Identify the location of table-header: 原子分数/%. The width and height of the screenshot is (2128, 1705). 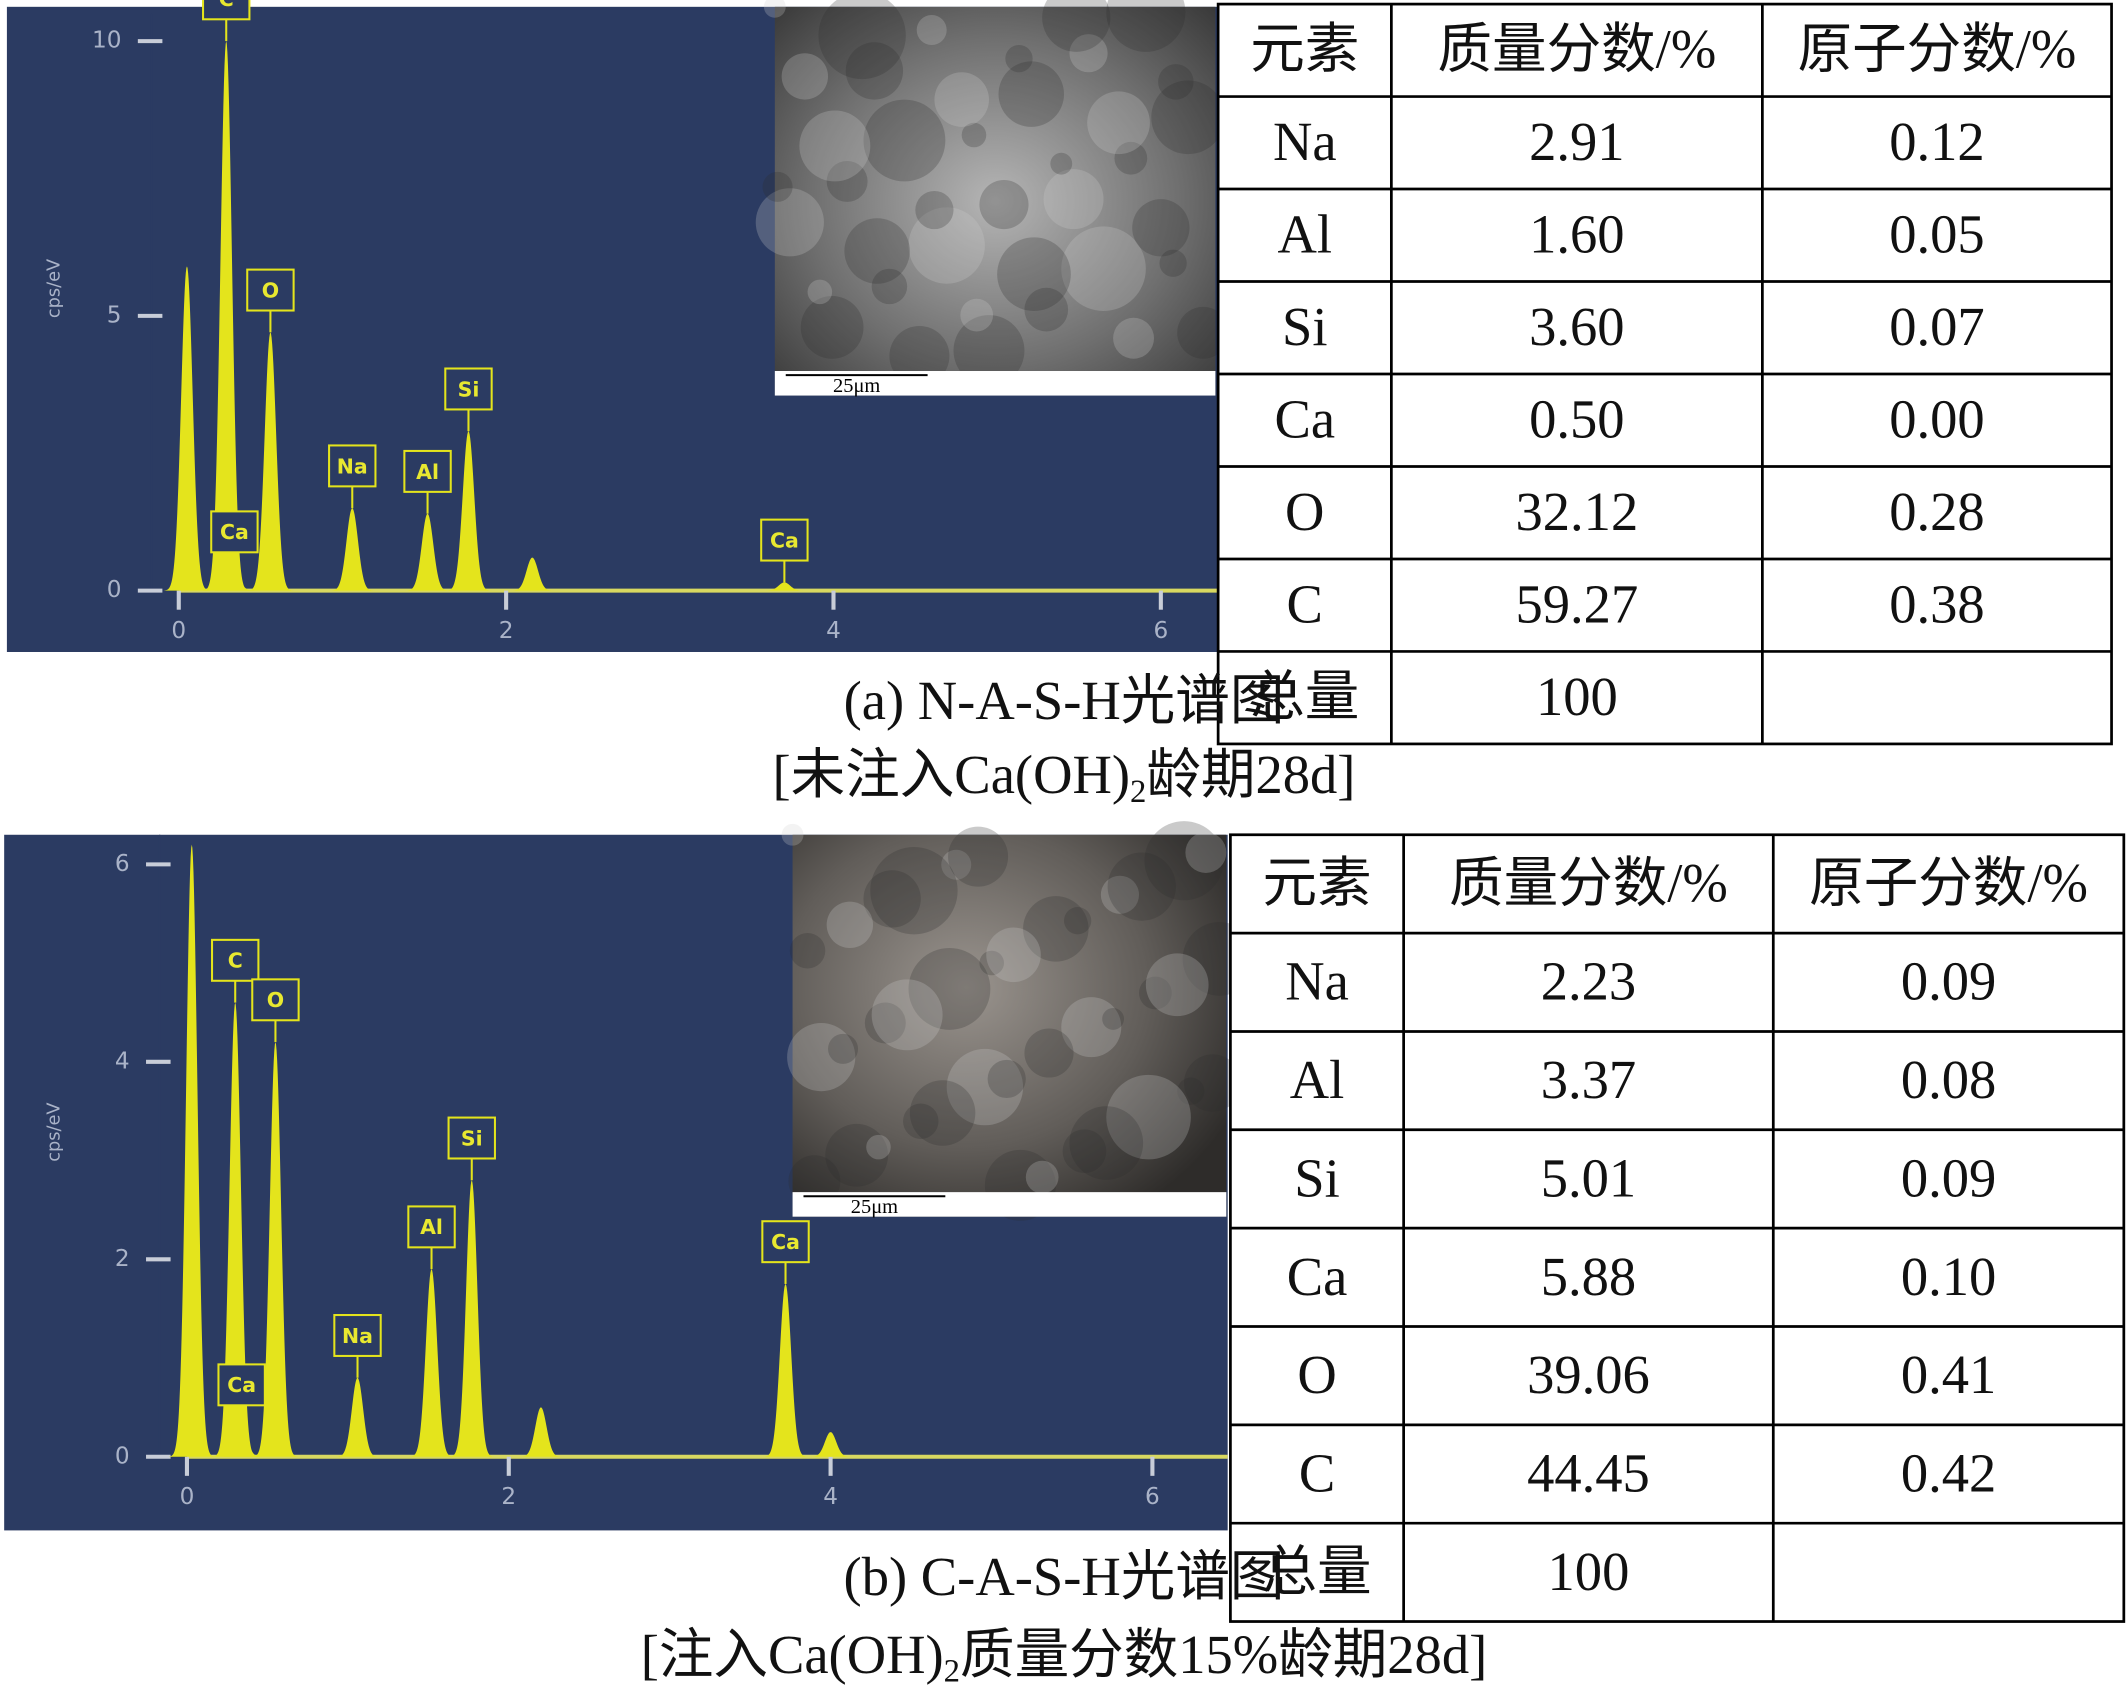
(1937, 48).